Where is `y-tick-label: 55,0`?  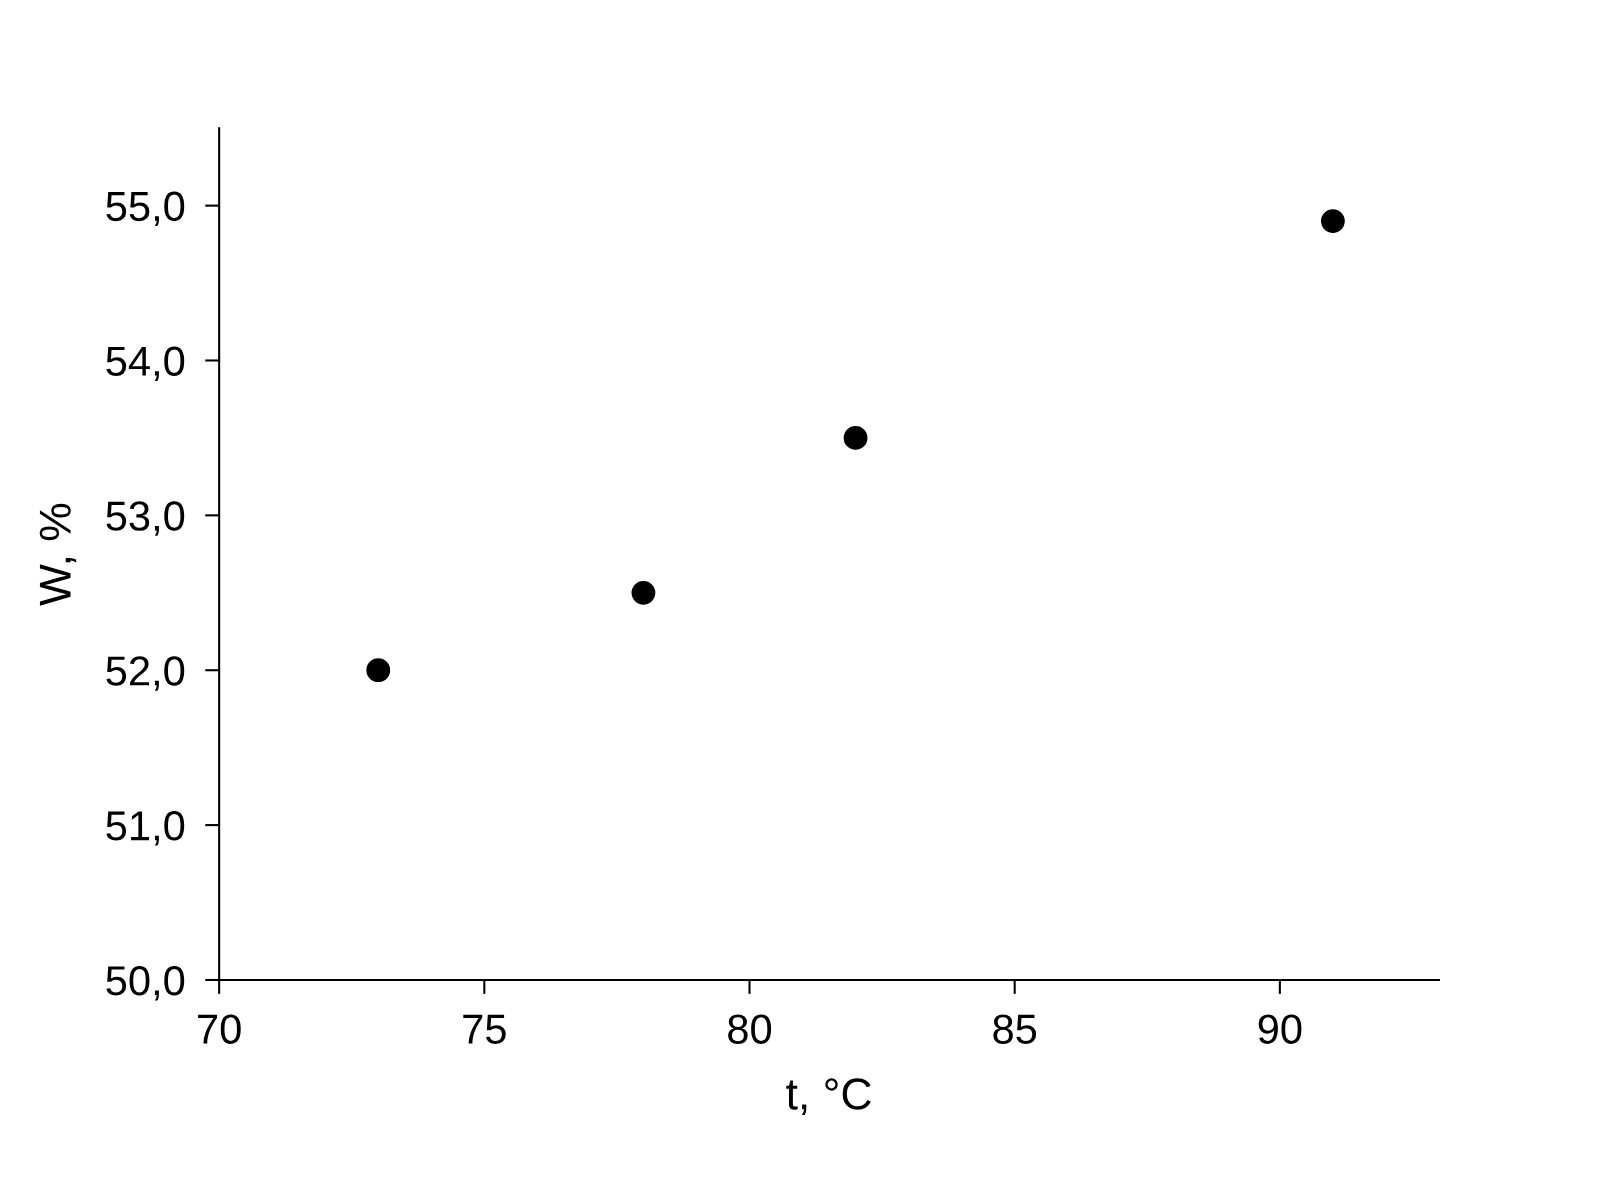 y-tick-label: 55,0 is located at coordinates (145, 209).